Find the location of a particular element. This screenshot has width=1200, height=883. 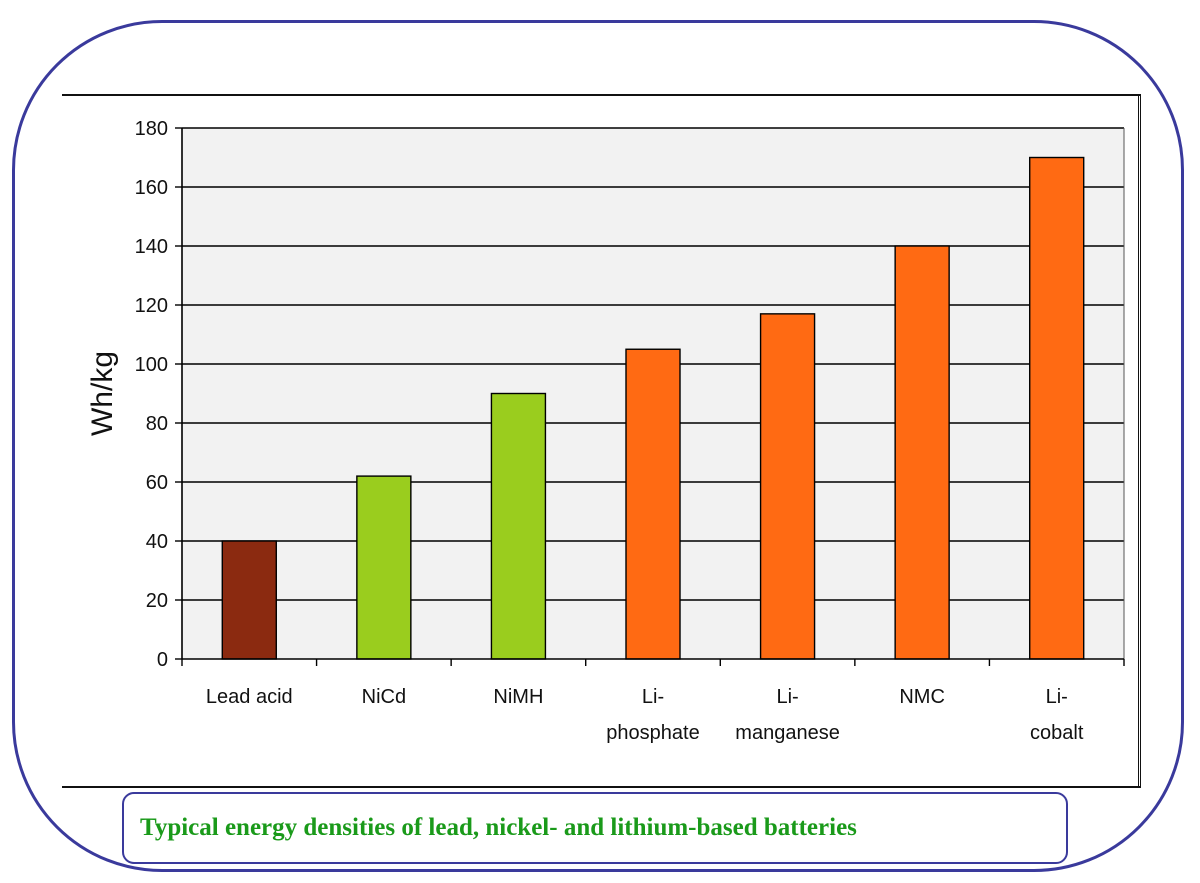

x-tick-label: Lead acid is located at coordinates (249, 697).